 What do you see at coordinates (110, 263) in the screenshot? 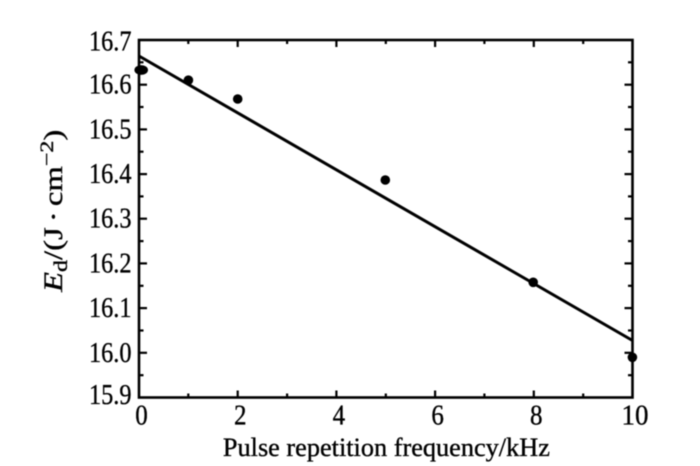
I see `svg-text: 16.2` at bounding box center [110, 263].